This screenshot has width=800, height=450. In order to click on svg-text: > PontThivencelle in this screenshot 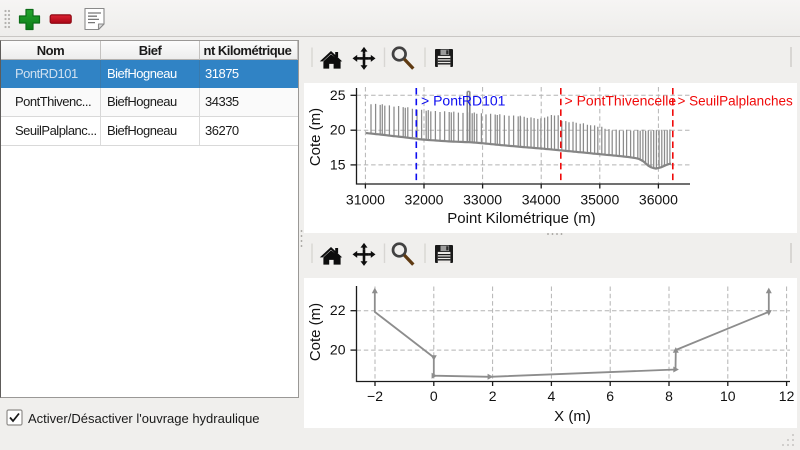, I will do `click(621, 101)`.